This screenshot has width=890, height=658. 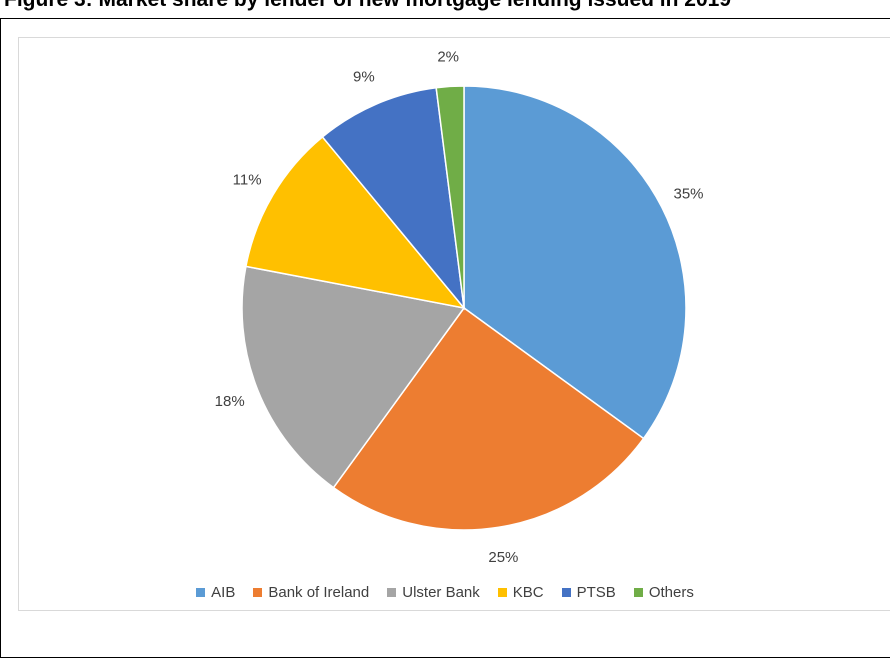 What do you see at coordinates (488, 418) in the screenshot?
I see `pie-slice-bank-of-ireland` at bounding box center [488, 418].